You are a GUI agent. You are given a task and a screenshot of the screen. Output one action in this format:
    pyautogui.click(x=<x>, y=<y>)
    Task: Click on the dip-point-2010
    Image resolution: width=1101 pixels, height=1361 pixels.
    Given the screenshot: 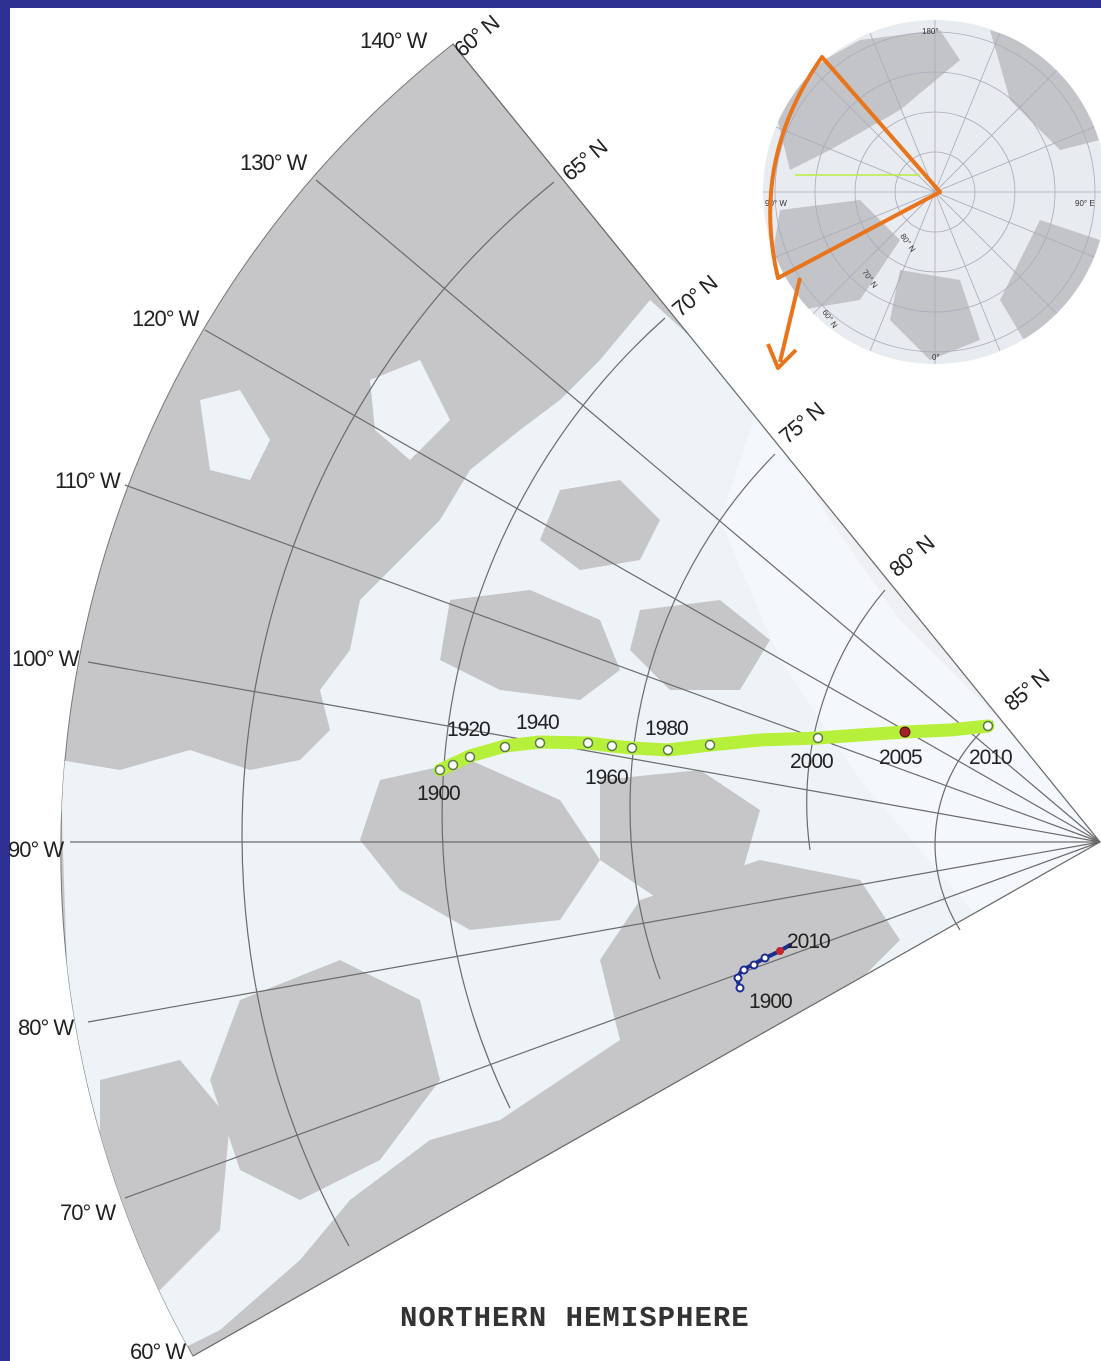 What is the action you would take?
    pyautogui.click(x=780, y=951)
    